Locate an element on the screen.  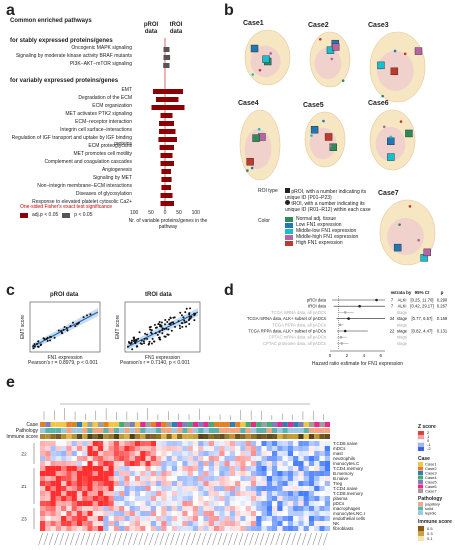
panel-a-col-proi: pROI data is located at coordinates (151, 28).